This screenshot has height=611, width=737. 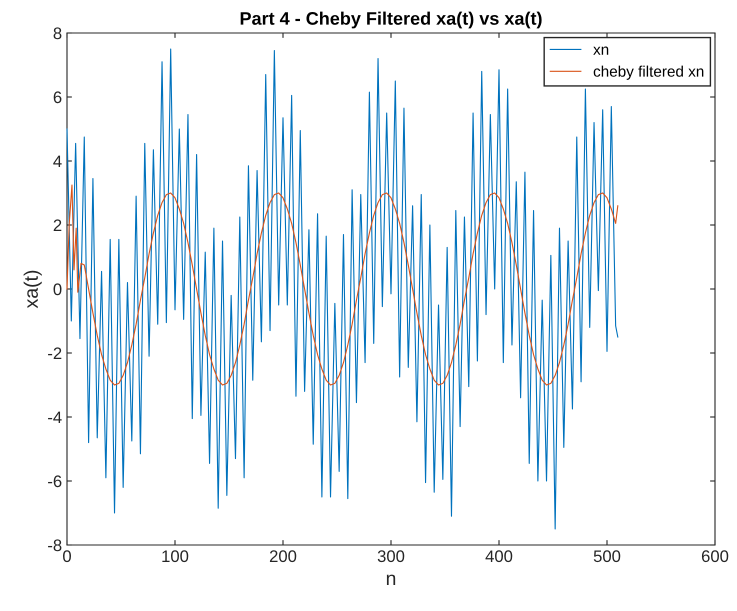 What do you see at coordinates (58, 97) in the screenshot?
I see `y-tick-label: 6` at bounding box center [58, 97].